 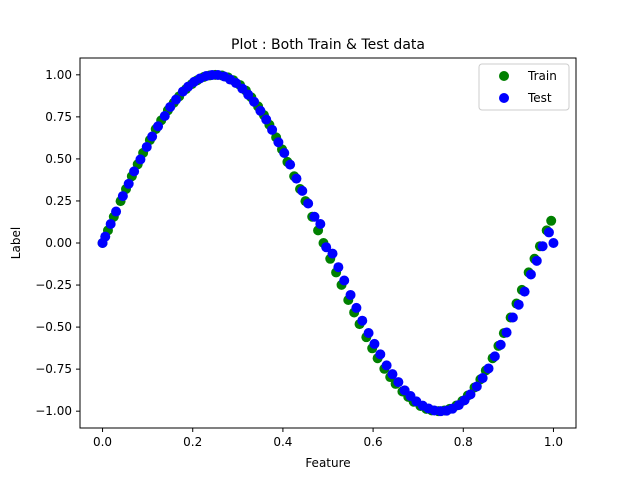 I want to click on x-tick-label: 0.2, so click(x=192, y=442).